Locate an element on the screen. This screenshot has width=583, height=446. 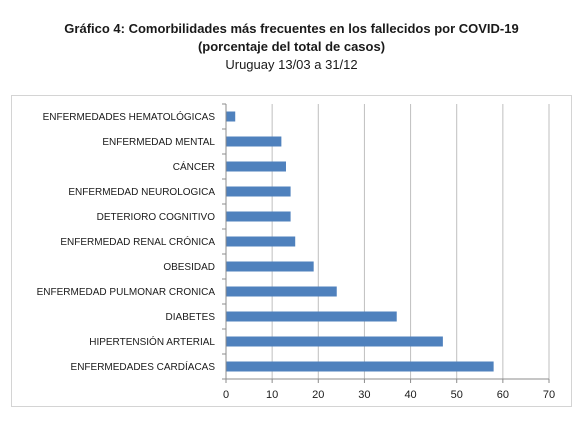
category-label: CÁNCER is located at coordinates (194, 166).